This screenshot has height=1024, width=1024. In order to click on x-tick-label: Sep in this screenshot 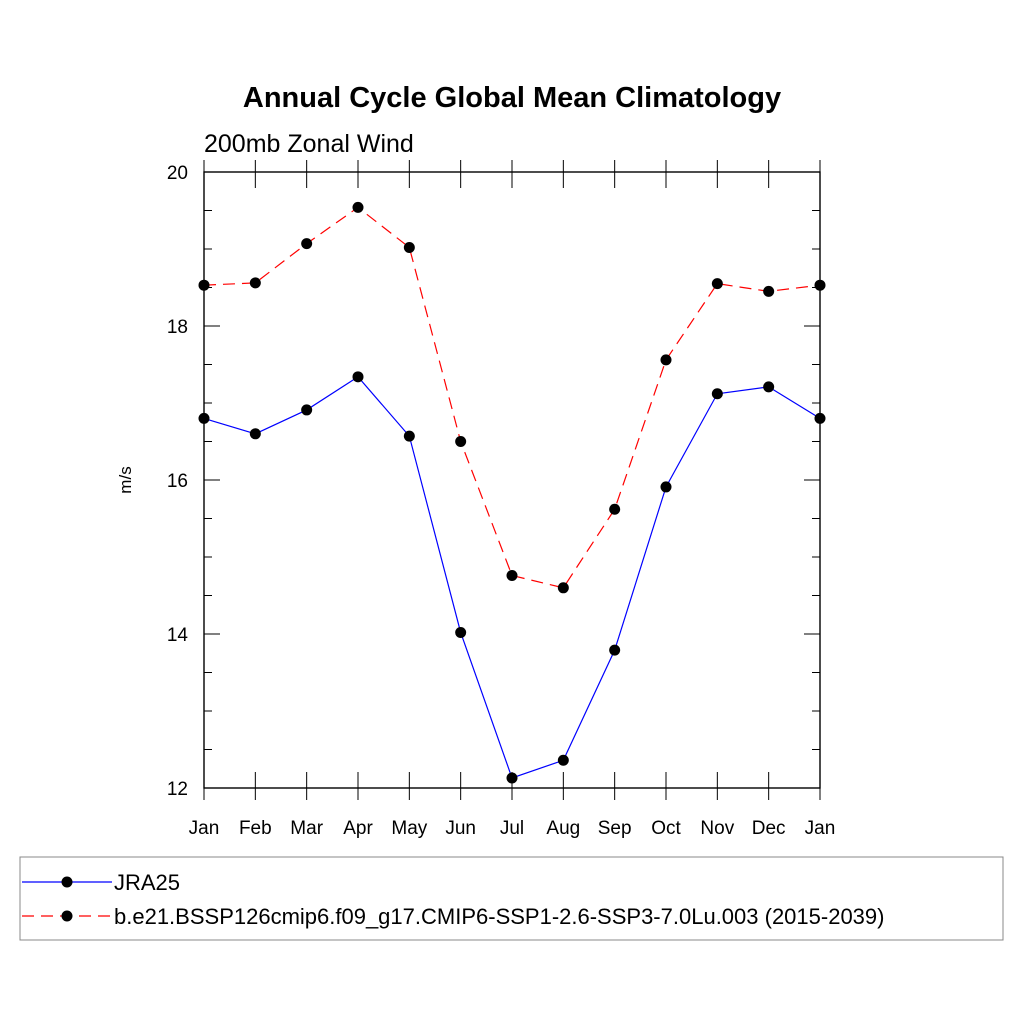, I will do `click(615, 828)`.